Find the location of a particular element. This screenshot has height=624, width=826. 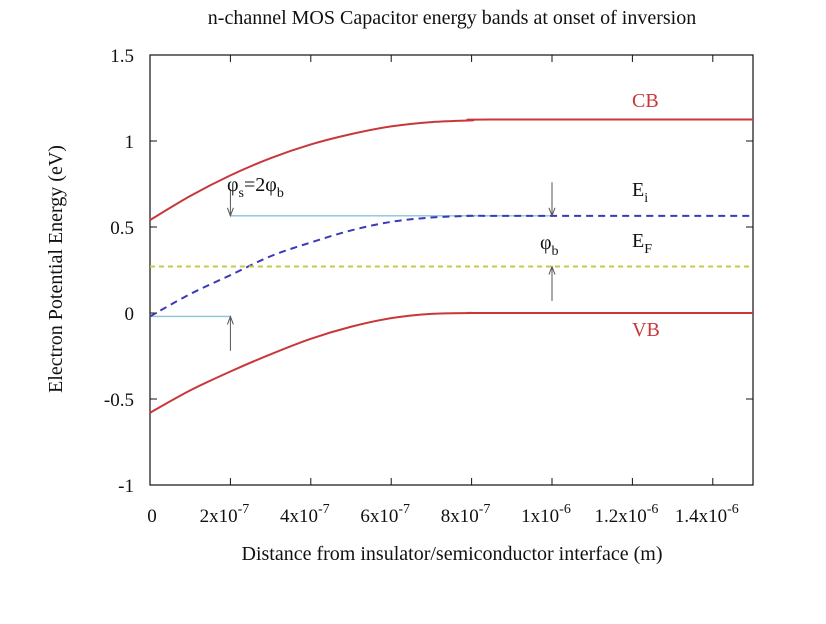

label-phi-s-b-sub: b is located at coordinates (280, 193).